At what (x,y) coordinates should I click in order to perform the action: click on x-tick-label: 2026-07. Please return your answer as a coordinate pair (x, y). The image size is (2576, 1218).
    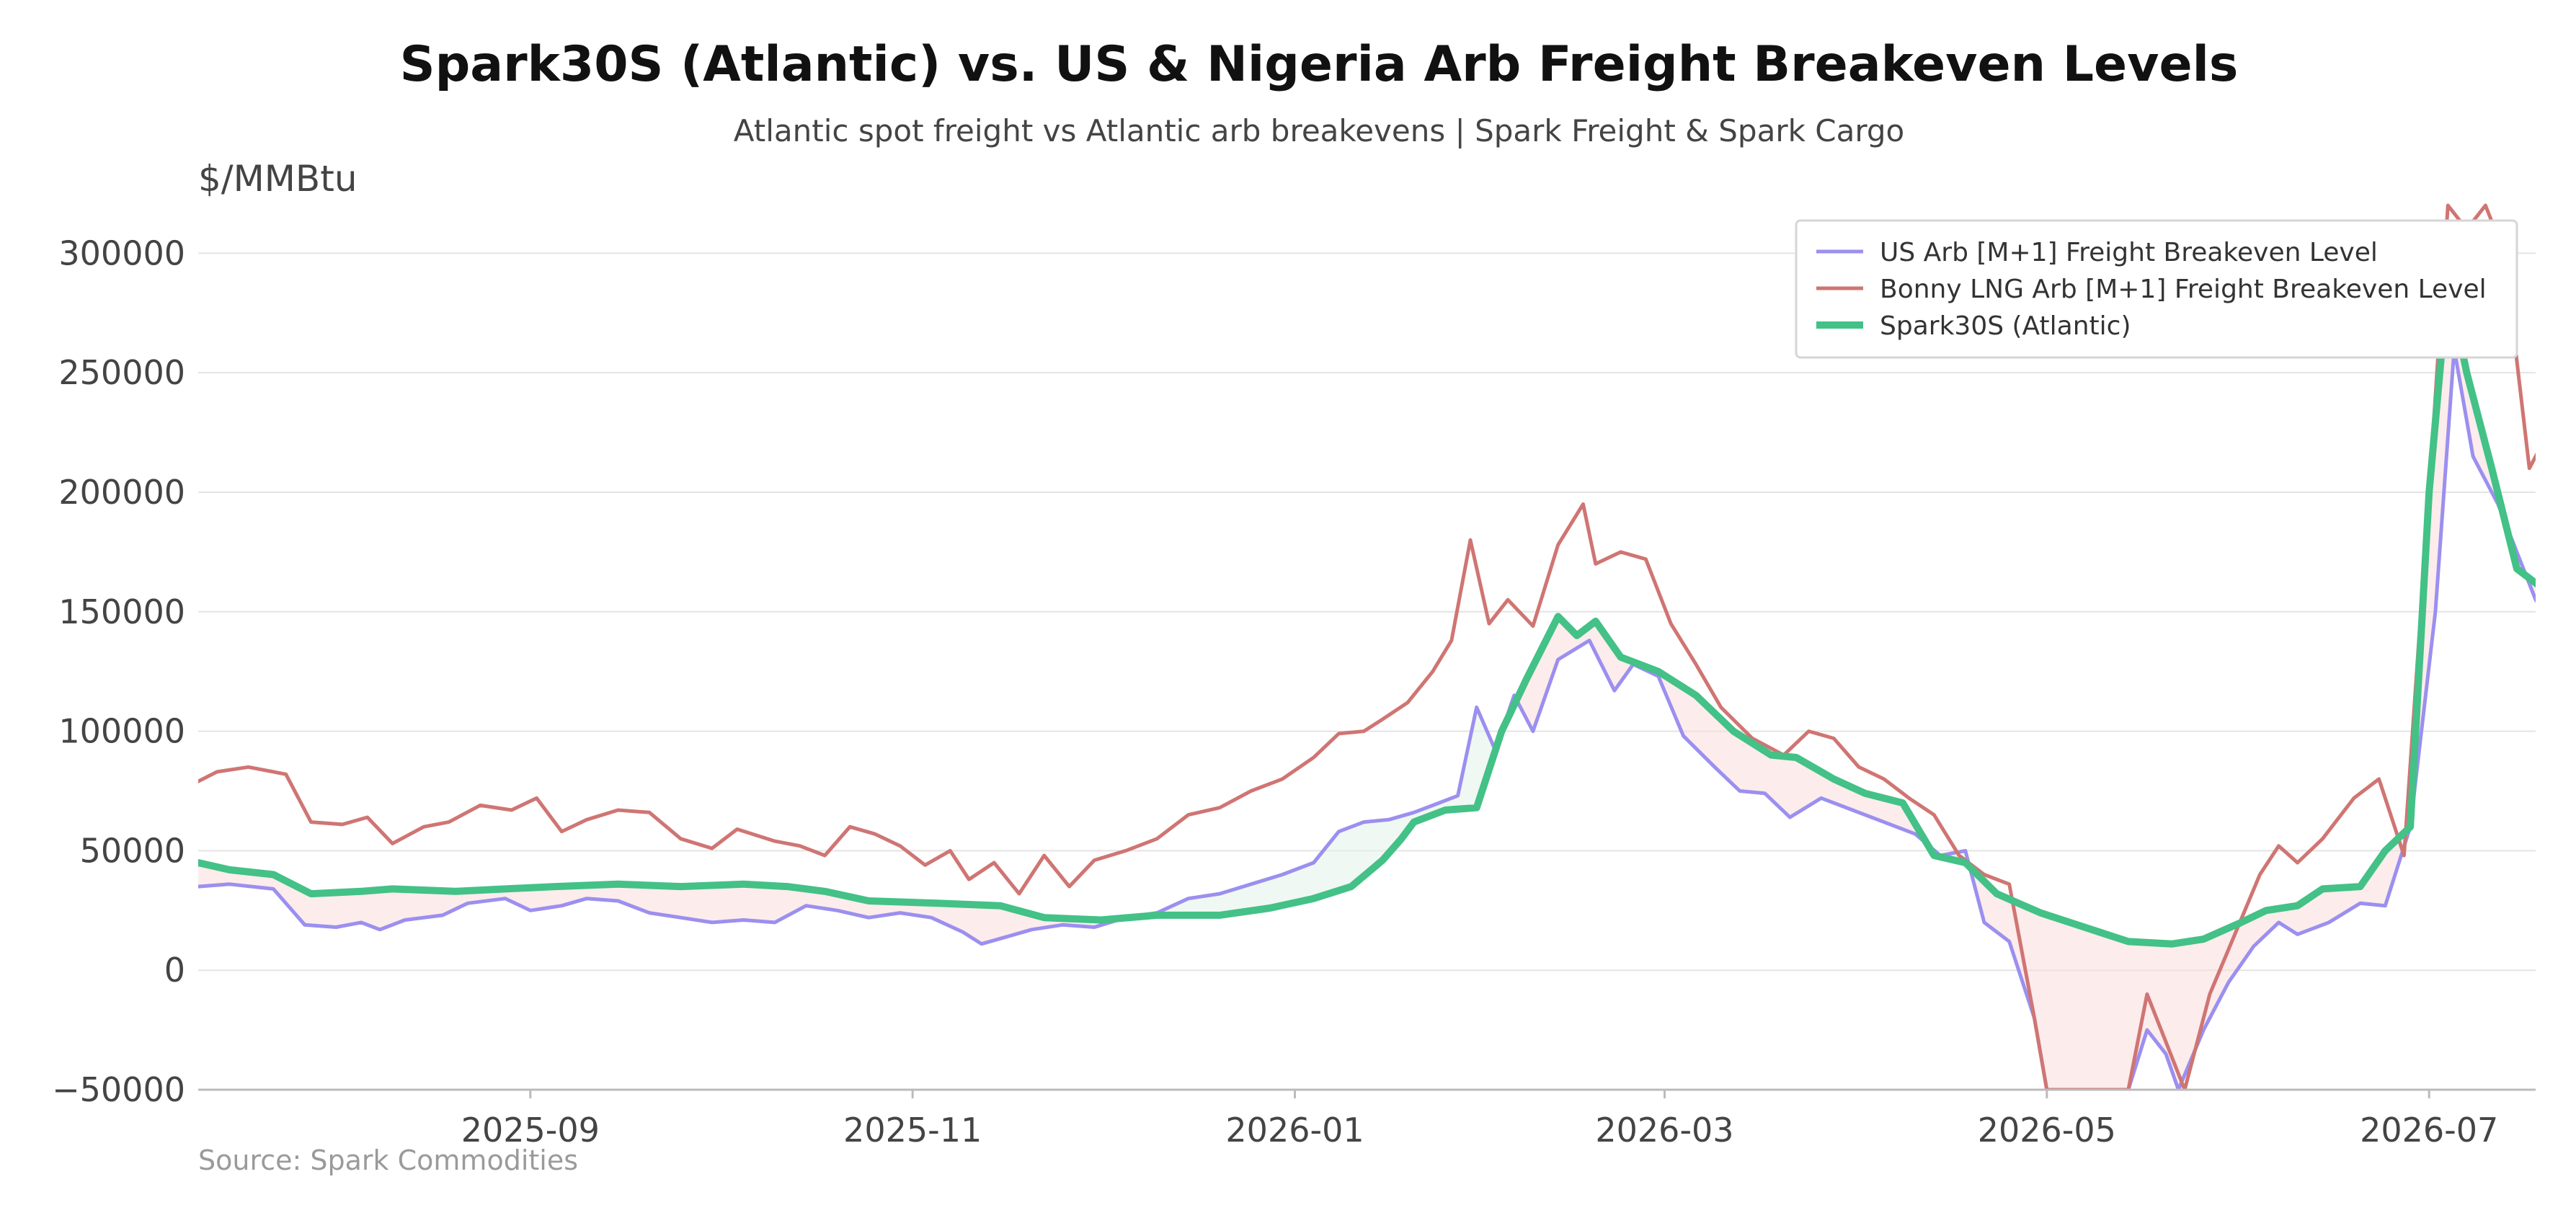
    Looking at the image, I should click on (2429, 1130).